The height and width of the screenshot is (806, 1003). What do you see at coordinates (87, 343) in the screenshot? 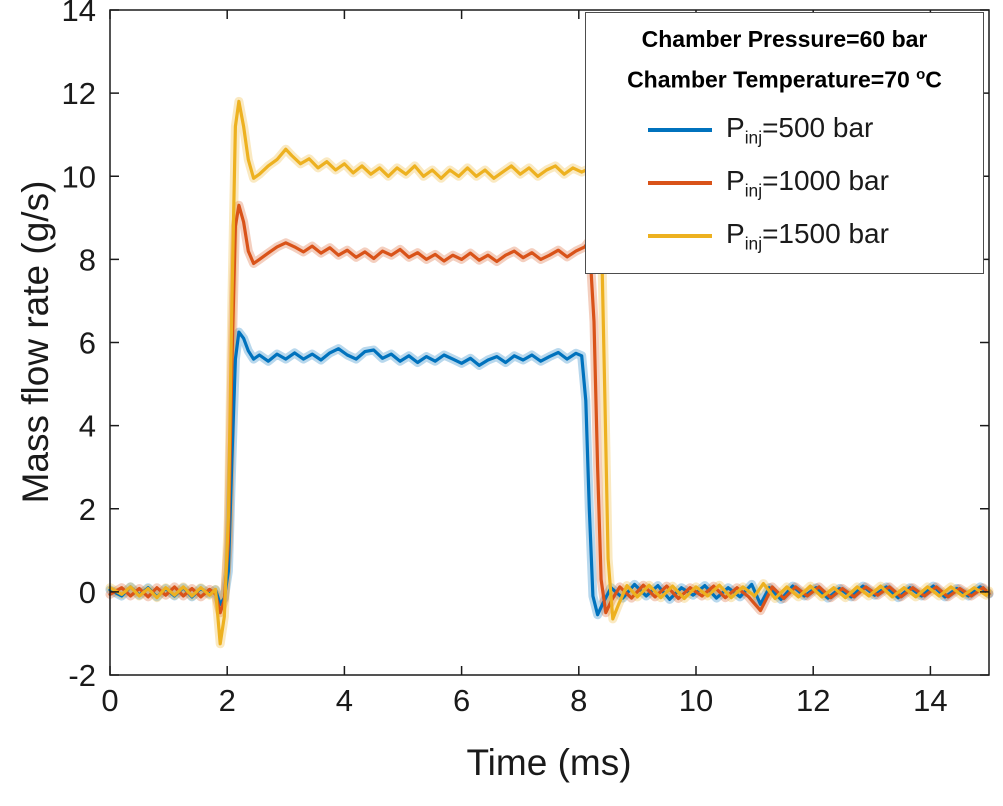
I see `y-tick-label: 6` at bounding box center [87, 343].